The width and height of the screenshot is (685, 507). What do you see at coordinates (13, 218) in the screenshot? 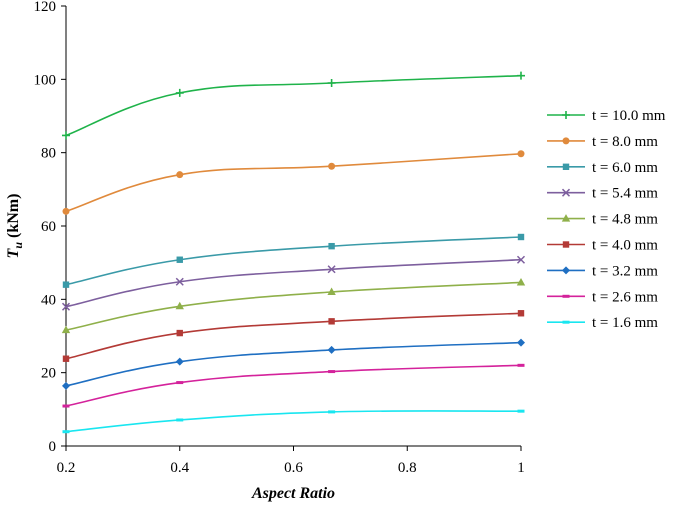
I see `y-axis-title-unit: (kNm)` at bounding box center [13, 218].